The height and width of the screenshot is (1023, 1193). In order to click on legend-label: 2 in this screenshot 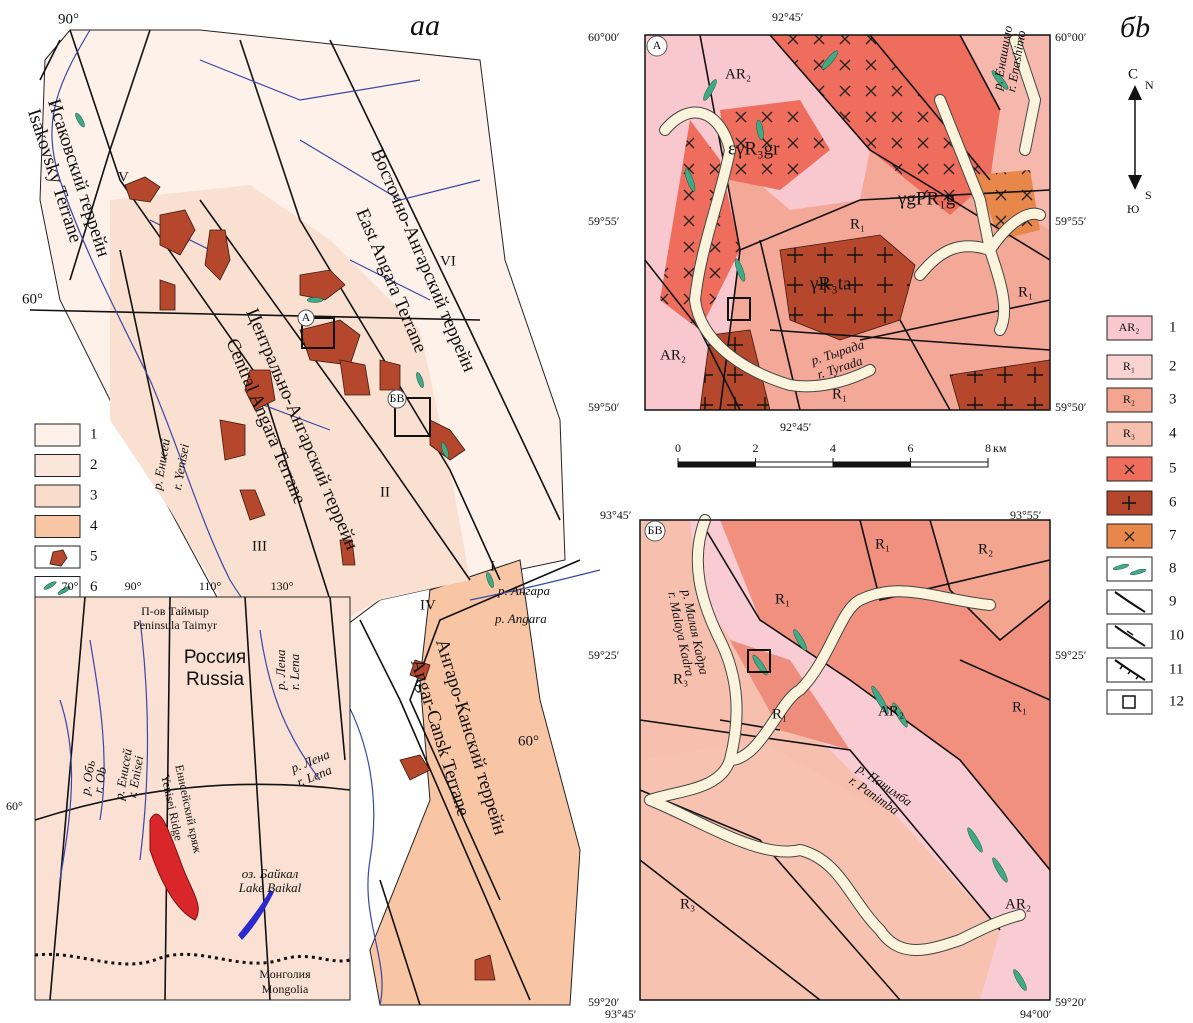, I will do `click(1173, 366)`.